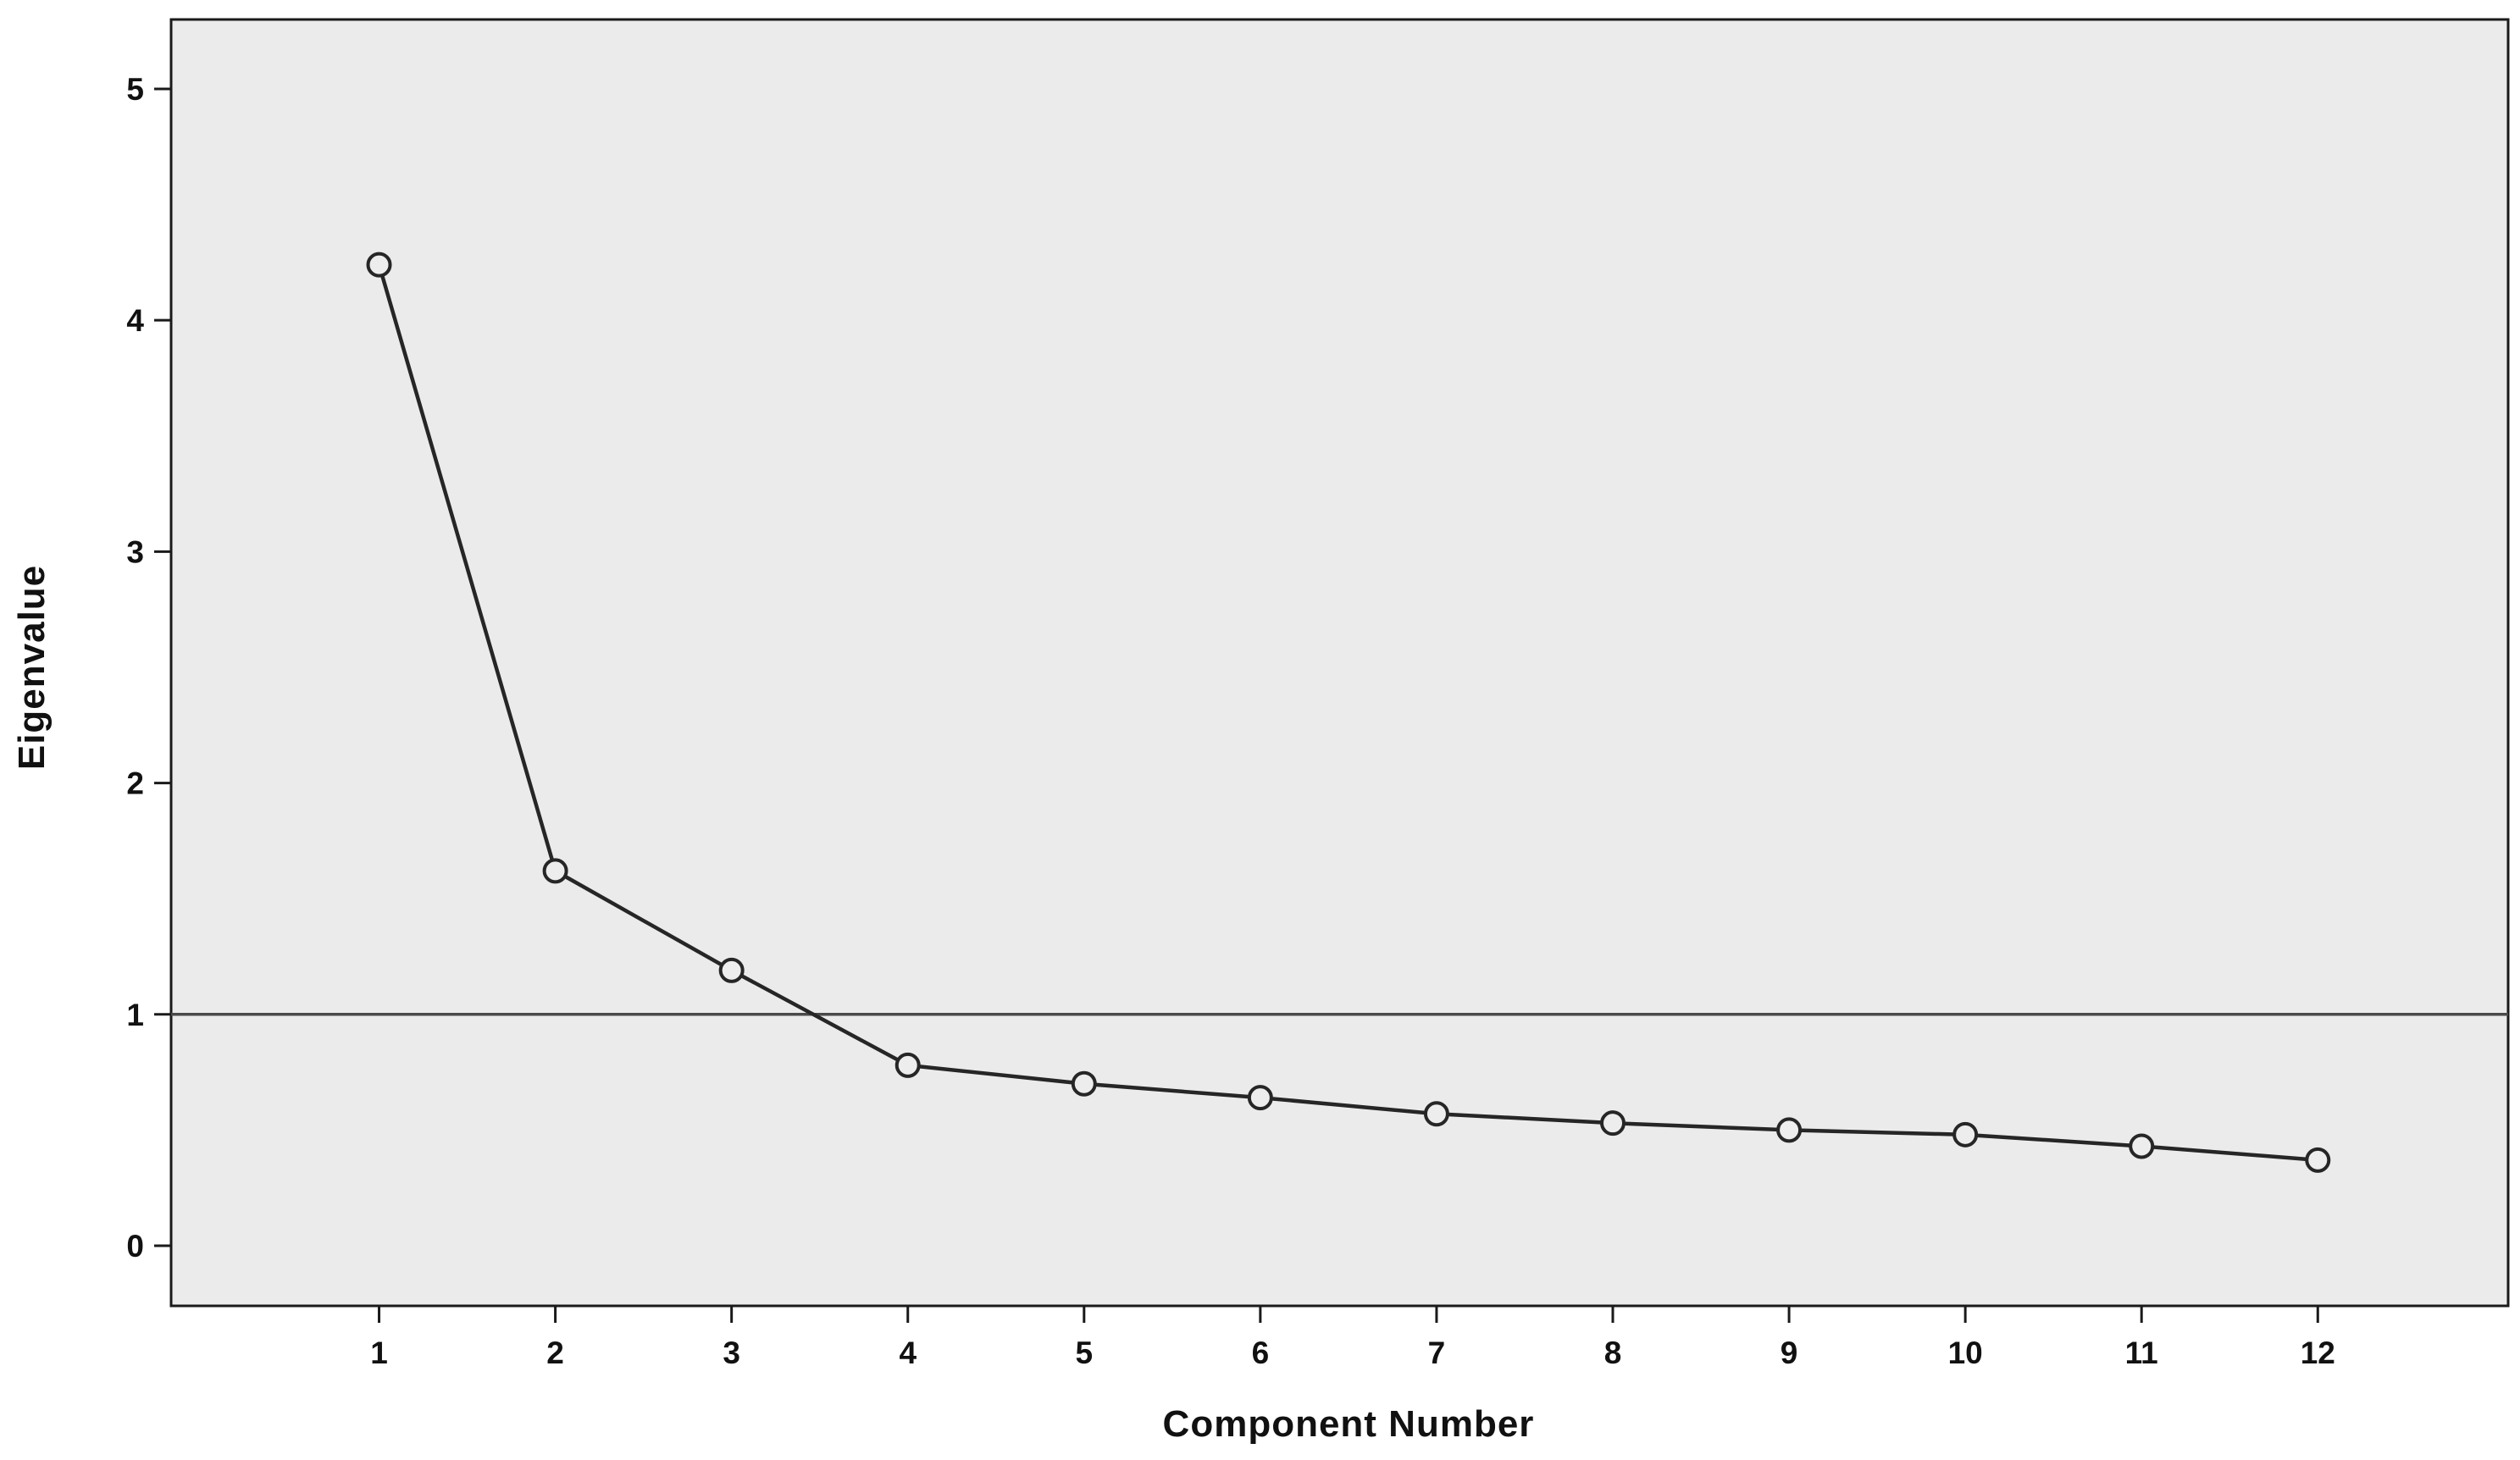 The image size is (2520, 1460). Describe the element at coordinates (135, 89) in the screenshot. I see `y-tick-label: 5` at that location.